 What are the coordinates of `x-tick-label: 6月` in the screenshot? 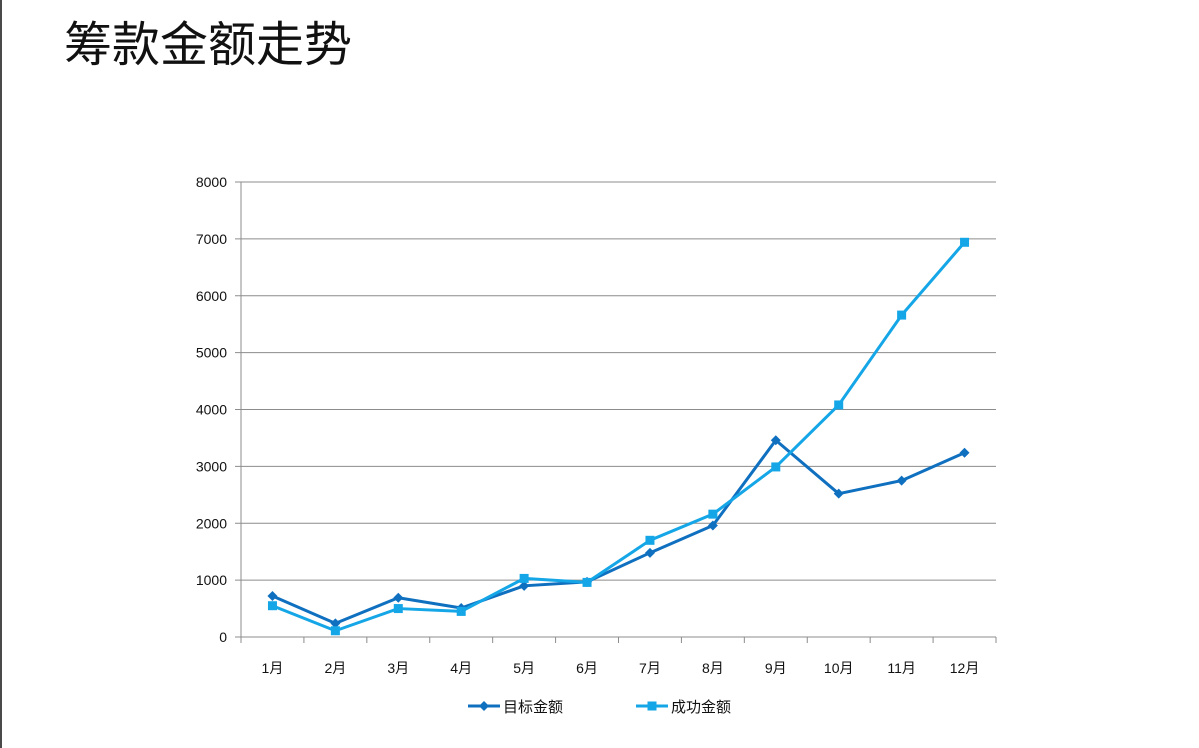 It's located at (587, 668).